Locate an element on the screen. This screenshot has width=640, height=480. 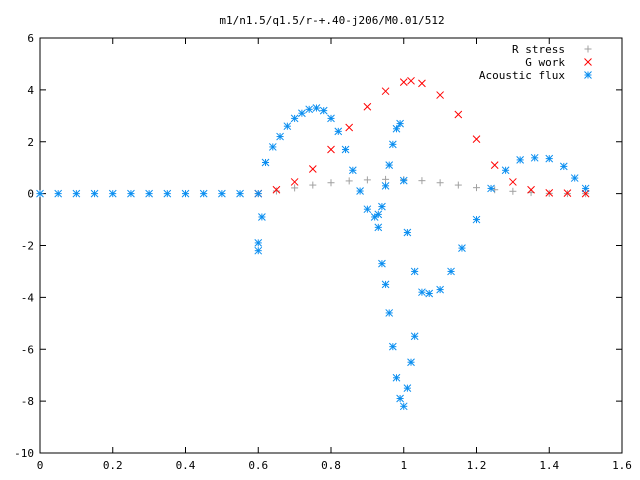
x-tick-label: 0.8 is located at coordinates (331, 465).